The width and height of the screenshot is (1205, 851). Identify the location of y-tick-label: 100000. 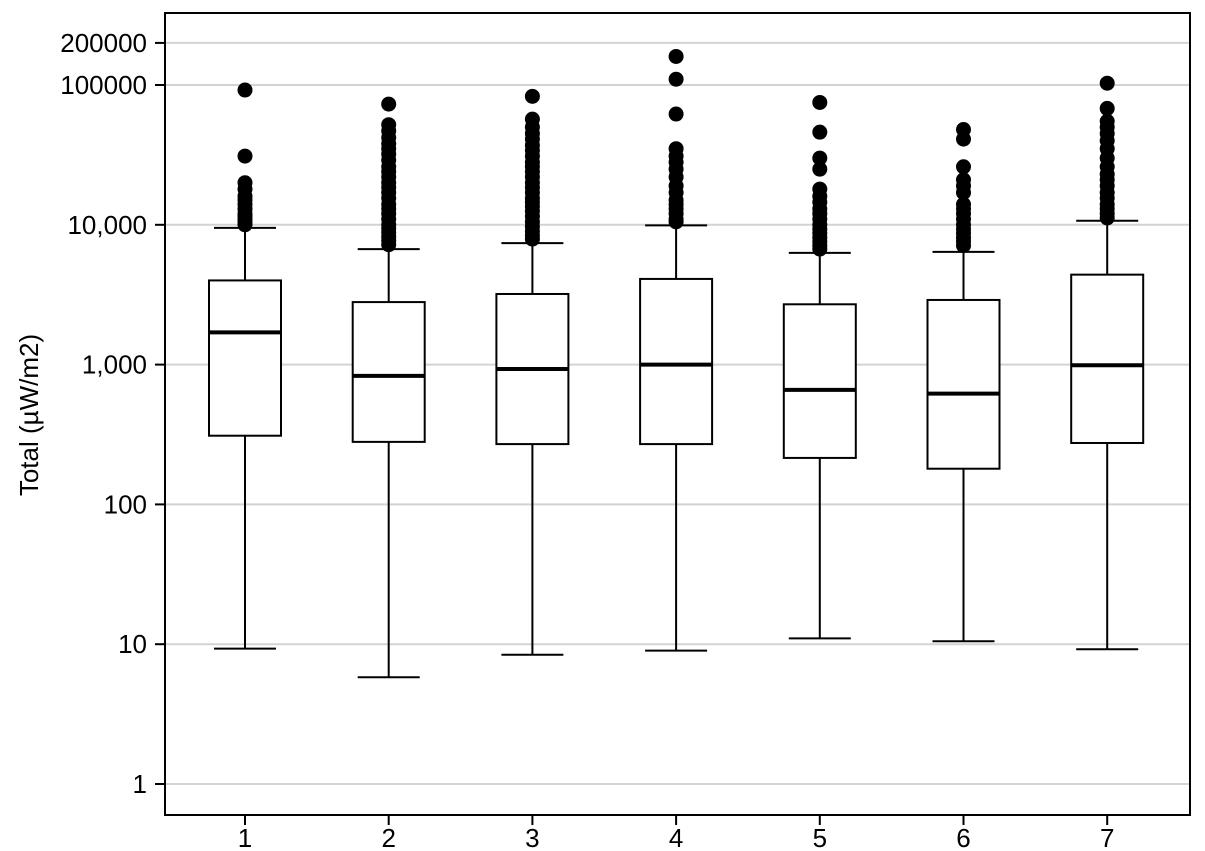
(103, 85).